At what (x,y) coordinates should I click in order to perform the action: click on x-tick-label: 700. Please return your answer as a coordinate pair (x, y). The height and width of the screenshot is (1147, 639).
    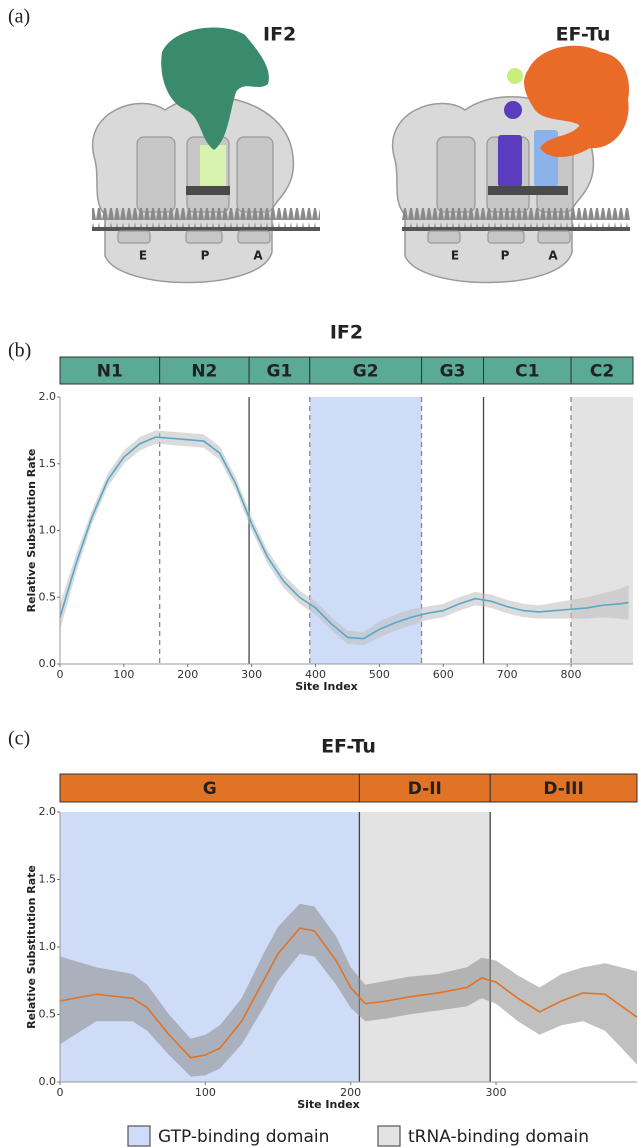
    Looking at the image, I should click on (507, 674).